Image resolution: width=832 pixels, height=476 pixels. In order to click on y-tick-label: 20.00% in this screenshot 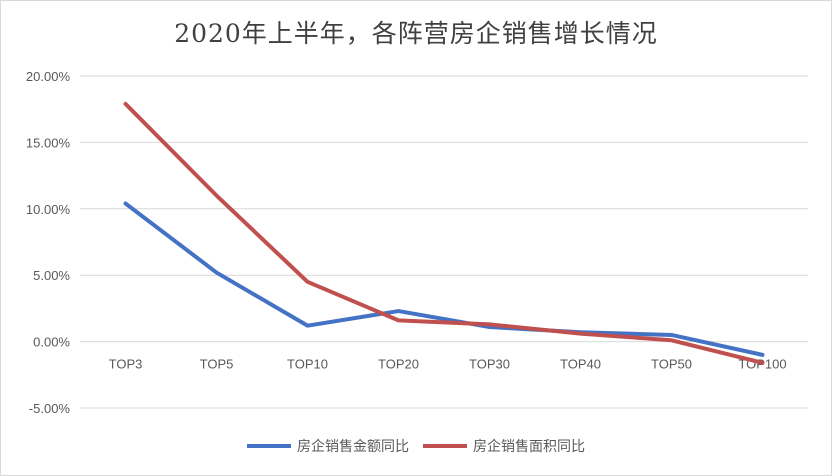, I will do `click(48, 76)`.